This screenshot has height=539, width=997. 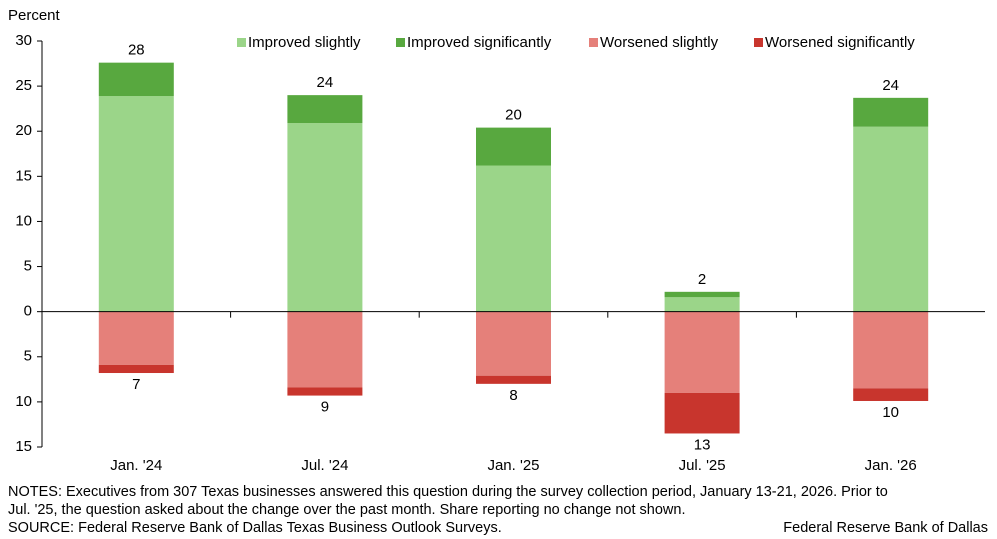 I want to click on total-label: 2, so click(x=702, y=279).